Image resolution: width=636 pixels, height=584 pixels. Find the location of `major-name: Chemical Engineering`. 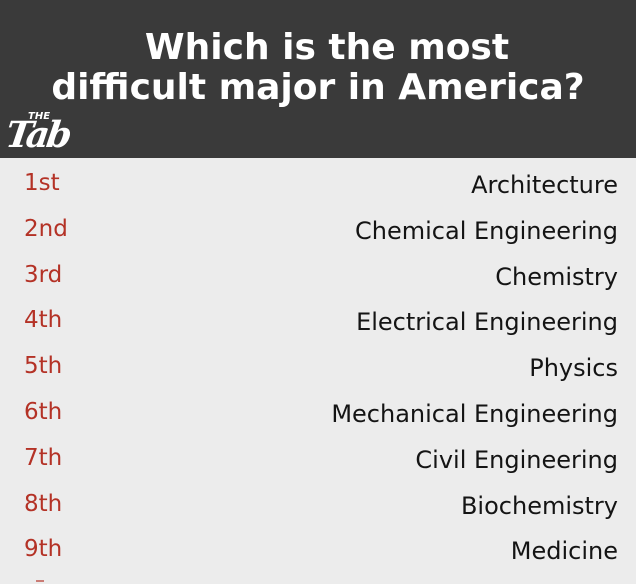

major-name: Chemical Engineering is located at coordinates (486, 230).